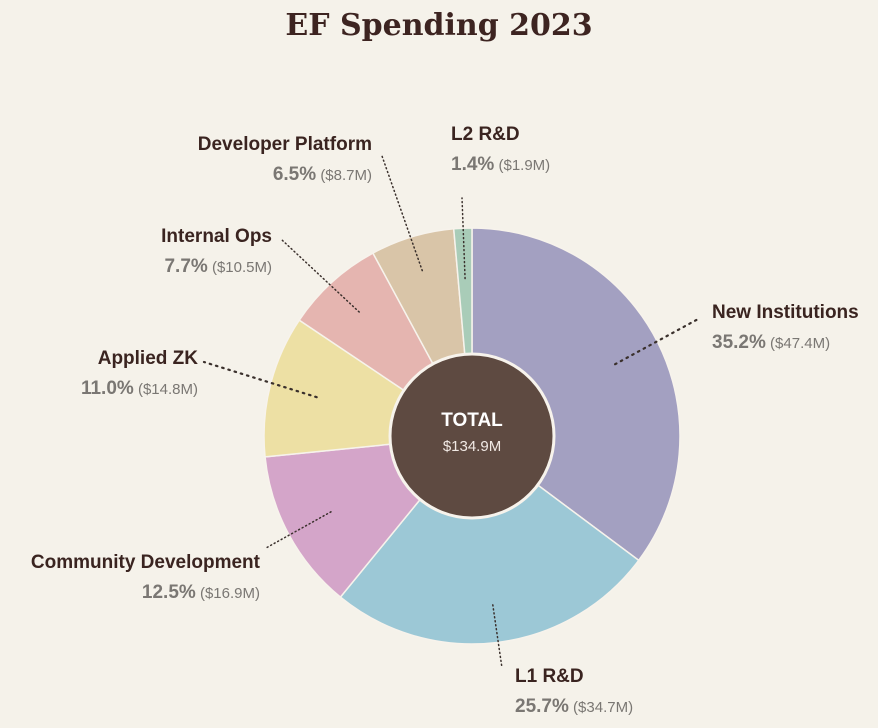 This screenshot has width=878, height=728. What do you see at coordinates (739, 342) in the screenshot?
I see `slice-percent: 35.2%` at bounding box center [739, 342].